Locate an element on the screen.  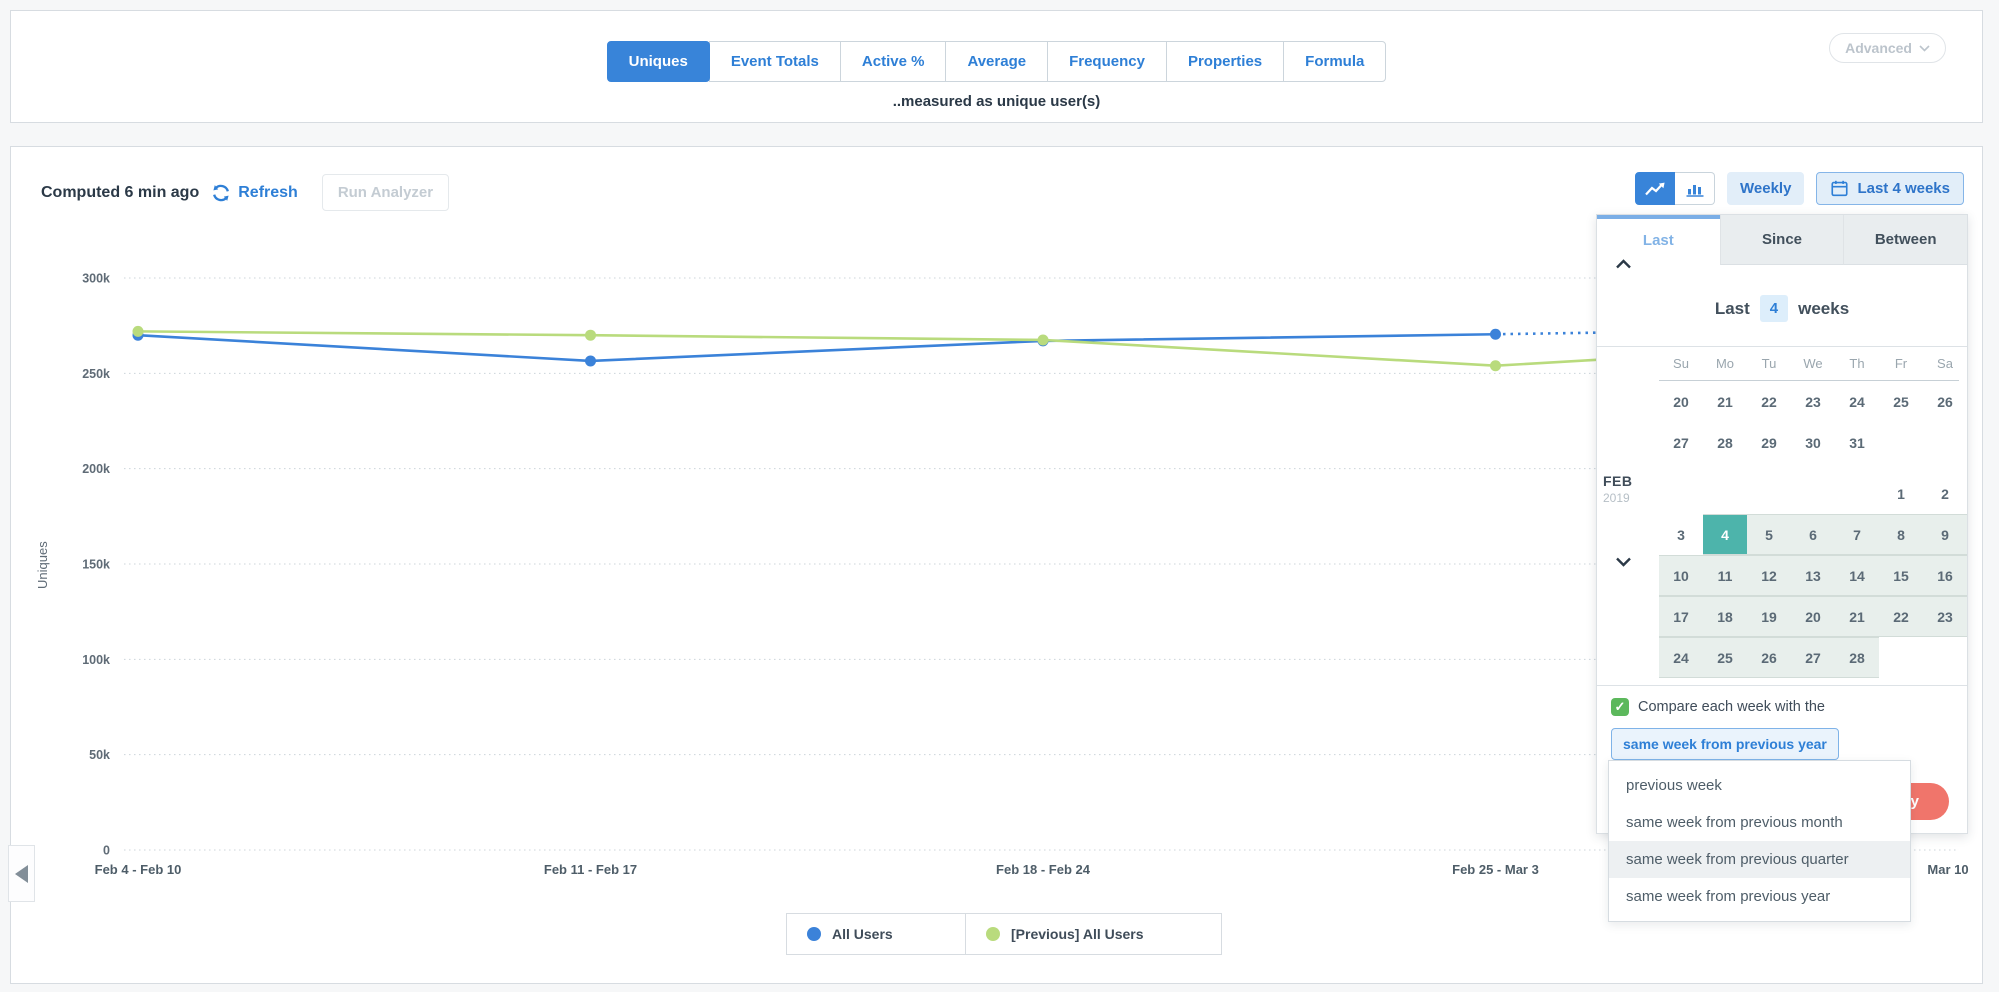
legend-item-all-users: All Users is located at coordinates (876, 934).